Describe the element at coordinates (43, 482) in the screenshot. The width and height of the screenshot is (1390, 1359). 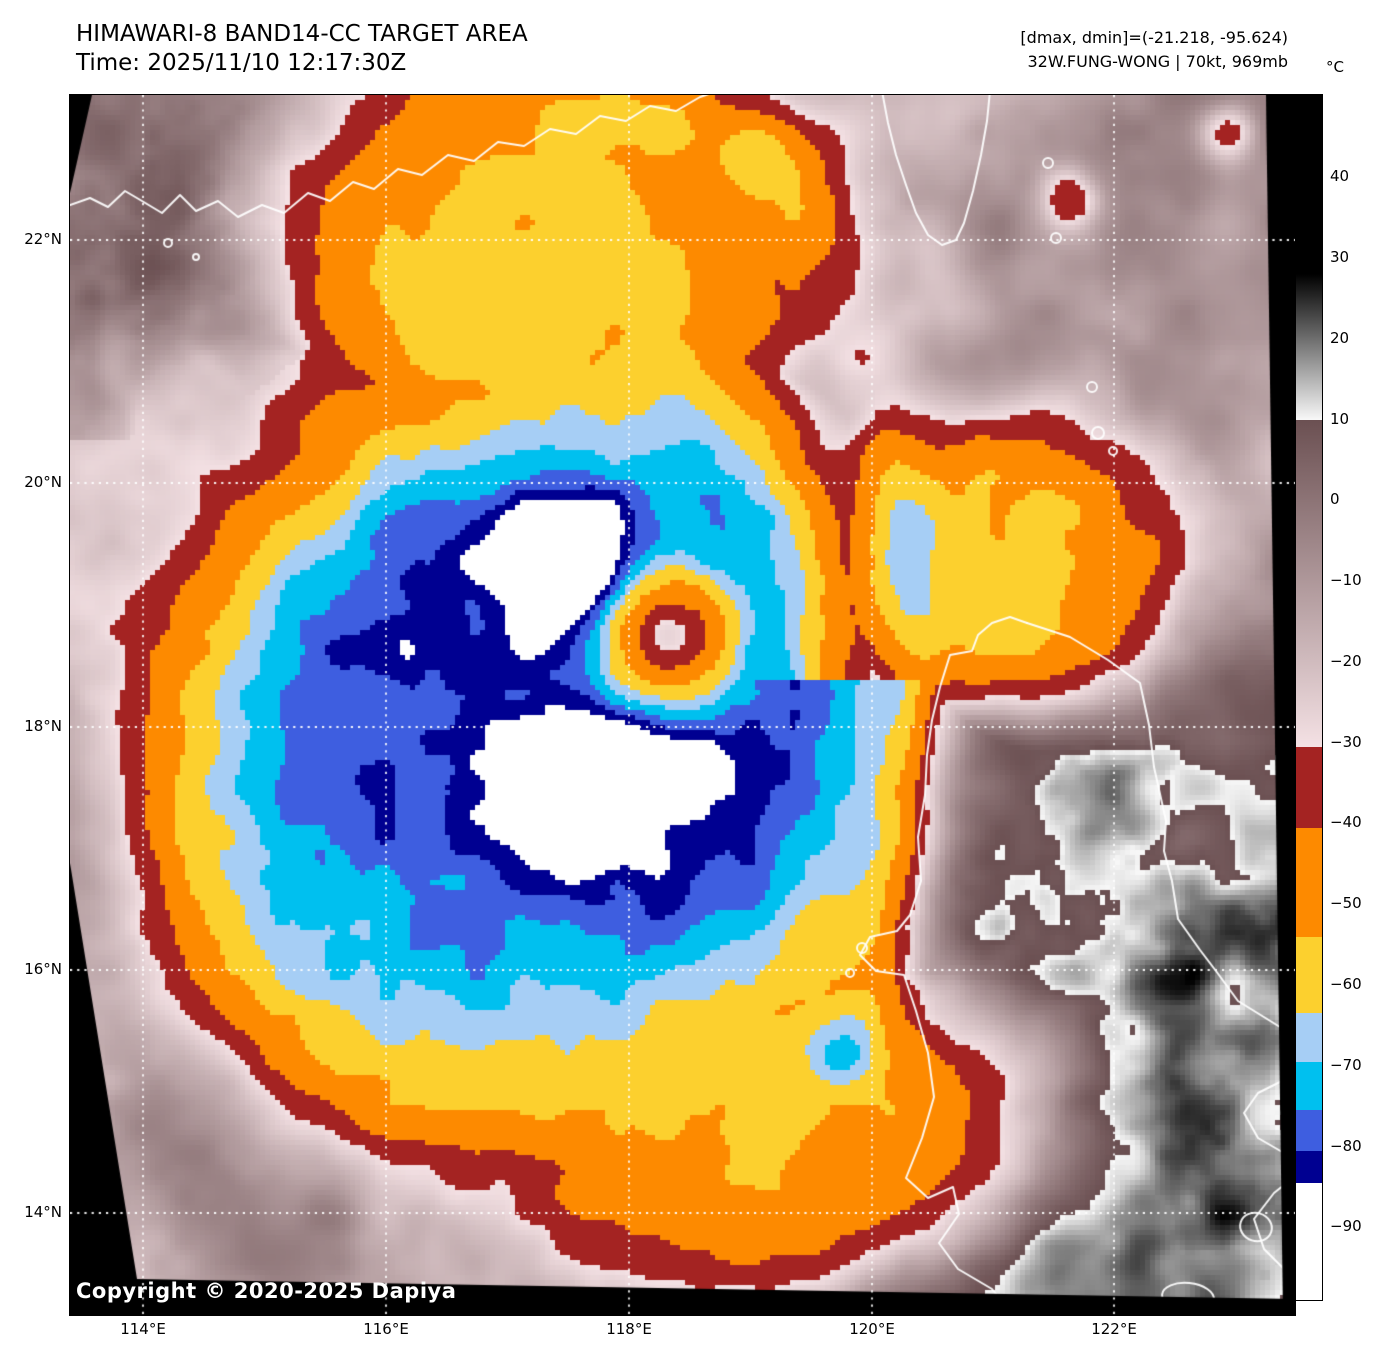
I see `lat-tick-label: 20°N` at that location.